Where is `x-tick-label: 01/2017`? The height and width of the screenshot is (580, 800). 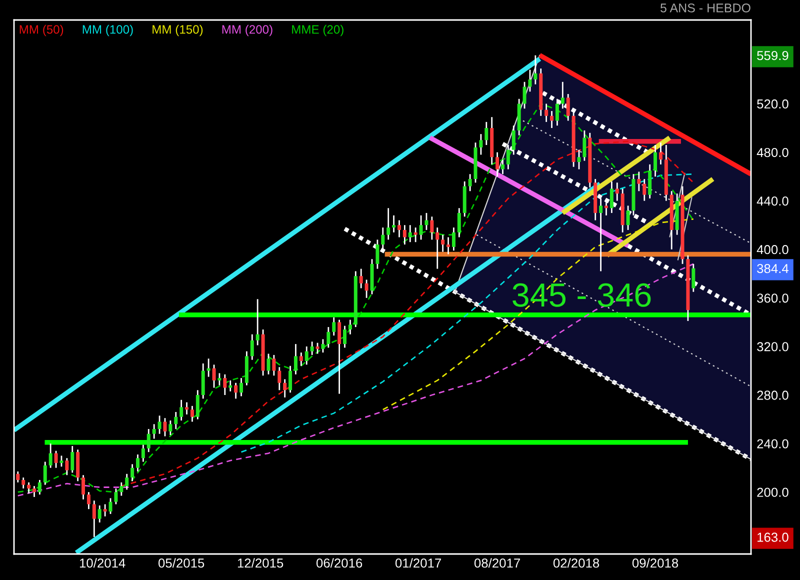
x-tick-label: 01/2017 is located at coordinates (418, 563).